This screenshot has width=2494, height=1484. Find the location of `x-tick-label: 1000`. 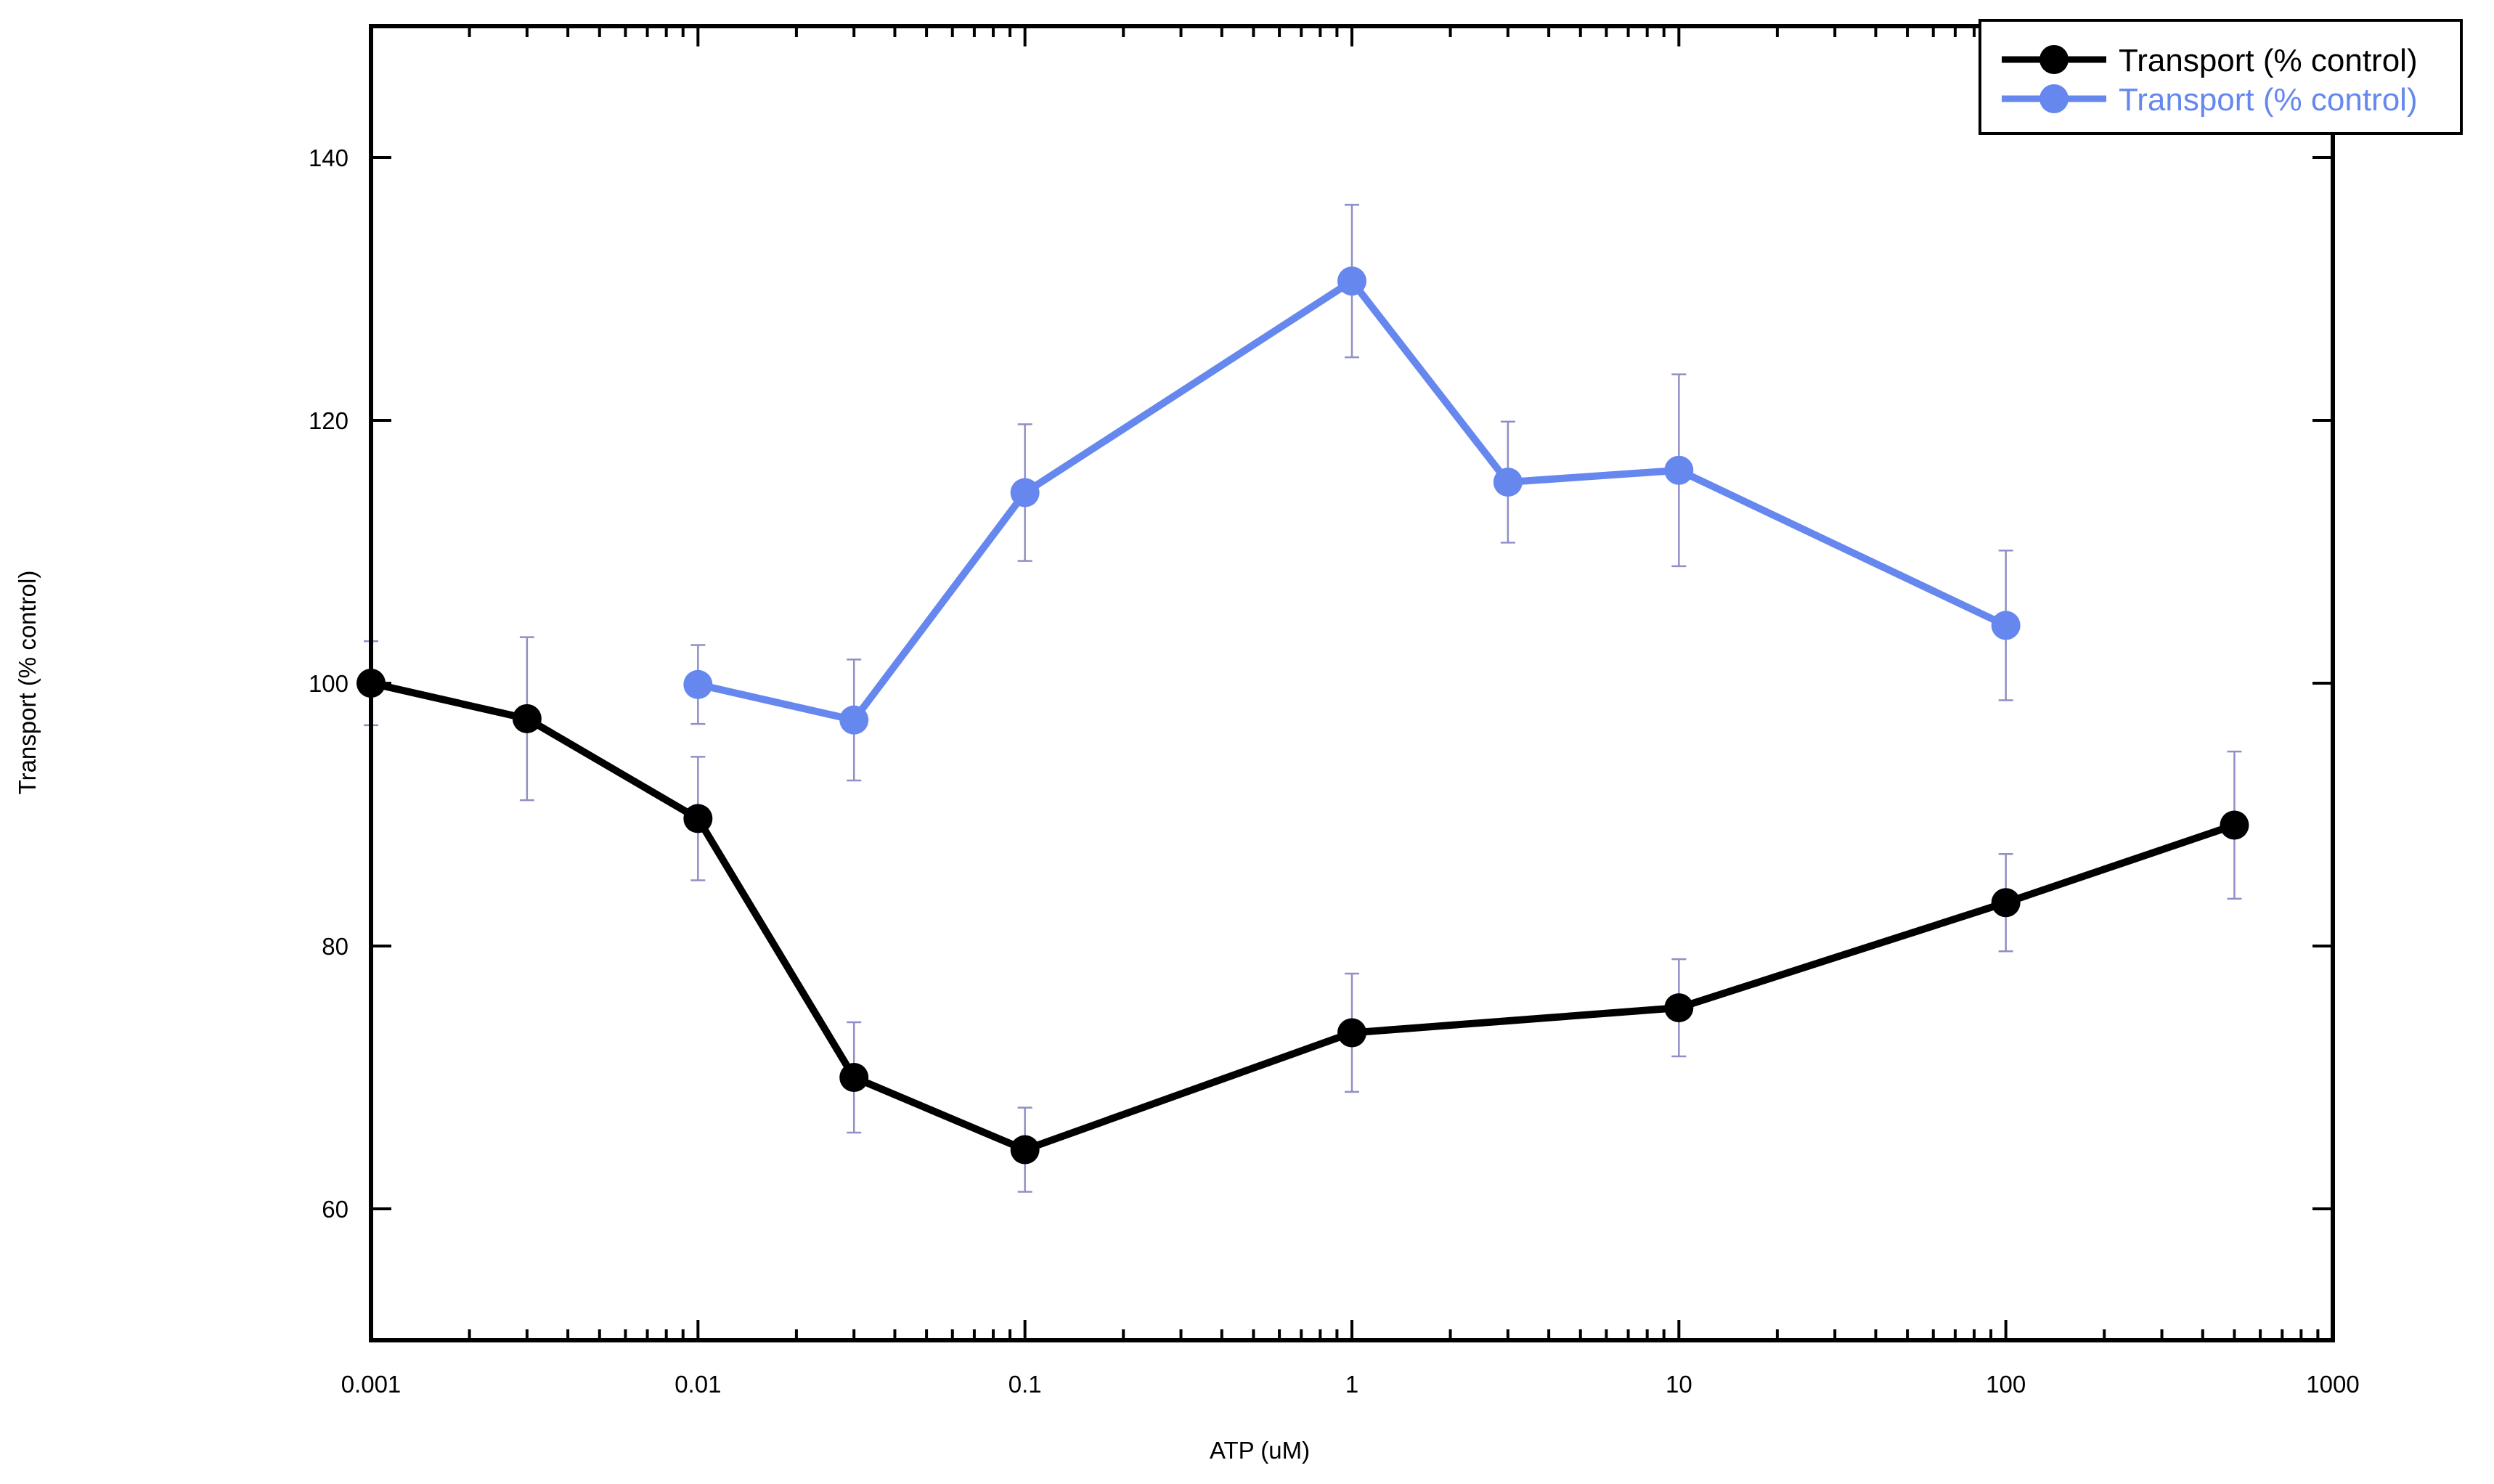

x-tick-label: 1000 is located at coordinates (2332, 1384).